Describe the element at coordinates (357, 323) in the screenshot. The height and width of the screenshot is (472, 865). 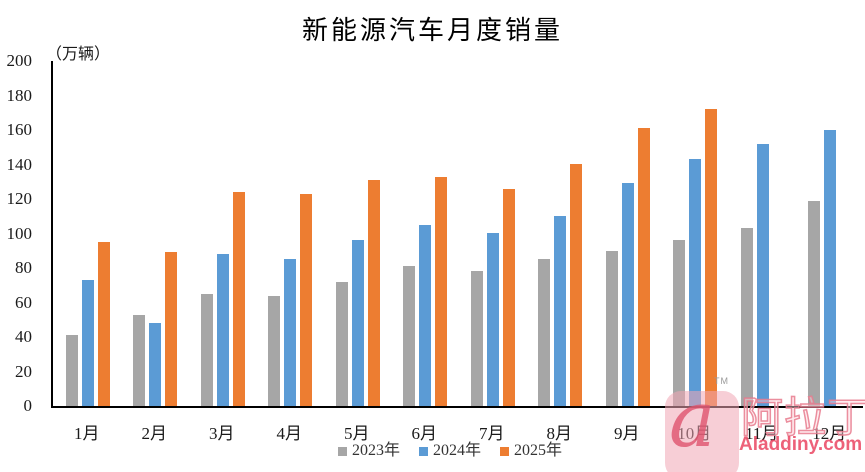
I see `bar-2024年-5月` at that location.